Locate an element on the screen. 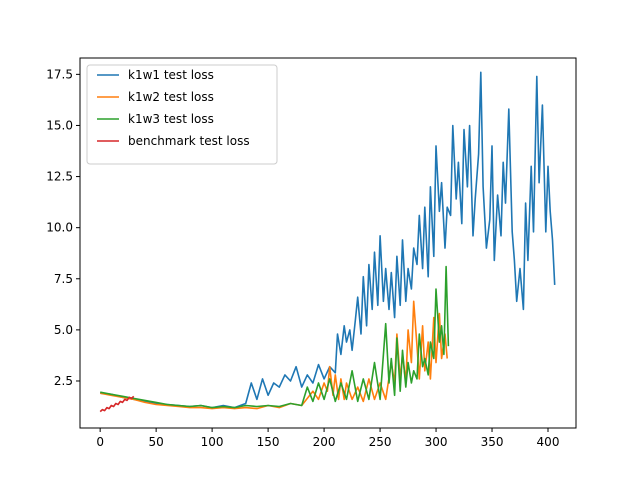  y-tick-label: 12.5 is located at coordinates (59, 177).